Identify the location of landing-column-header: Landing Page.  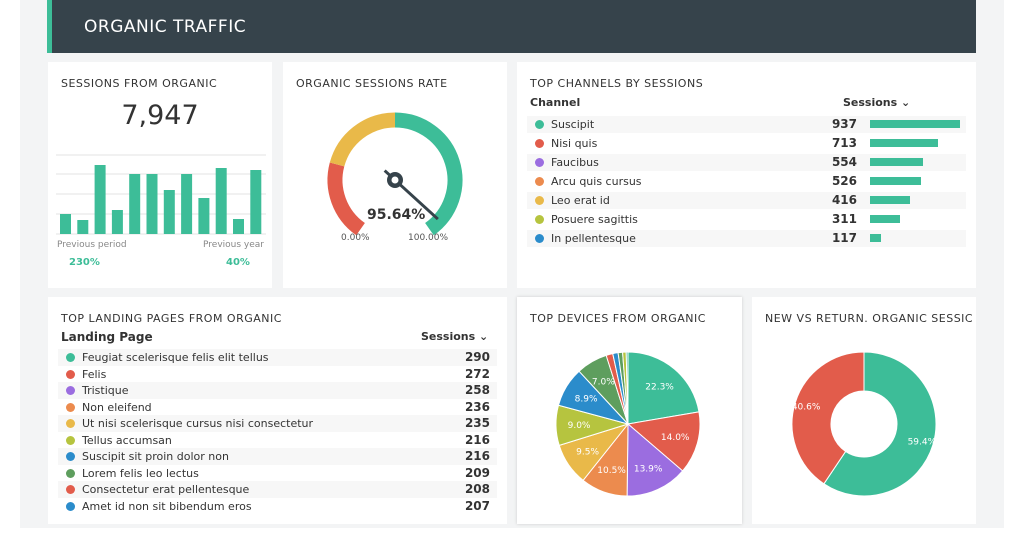
(107, 337).